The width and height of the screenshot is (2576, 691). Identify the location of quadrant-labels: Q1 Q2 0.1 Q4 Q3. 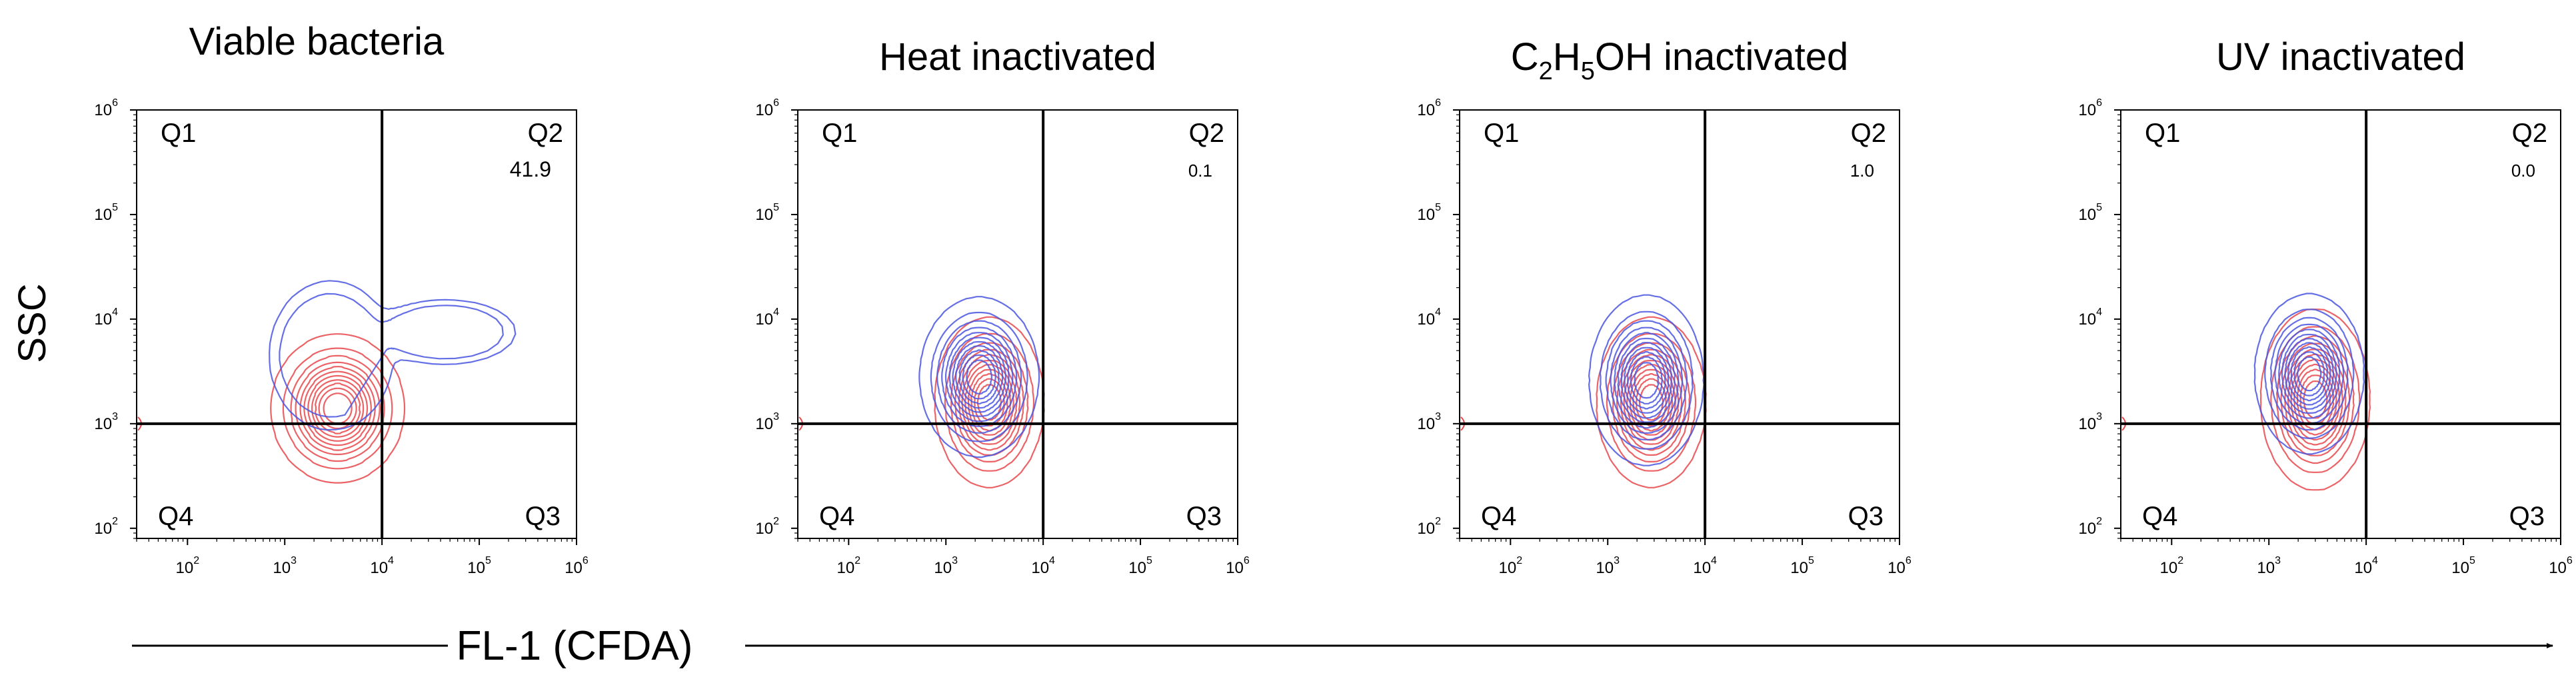
(1022, 325).